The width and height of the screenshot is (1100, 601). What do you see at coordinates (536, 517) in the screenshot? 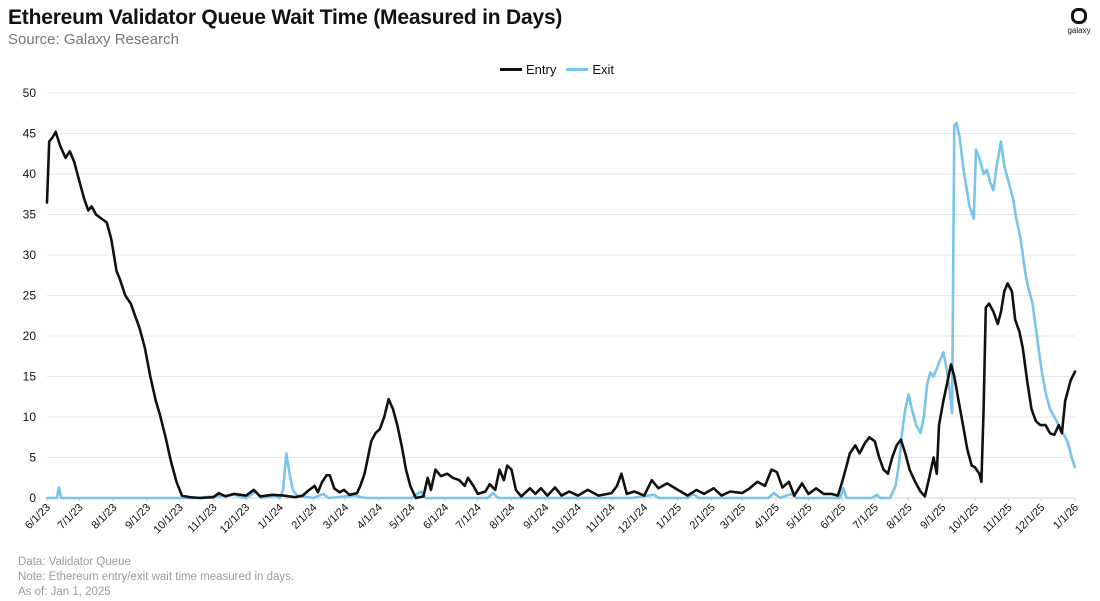
I see `x-tick-label: 9/1/24` at bounding box center [536, 517].